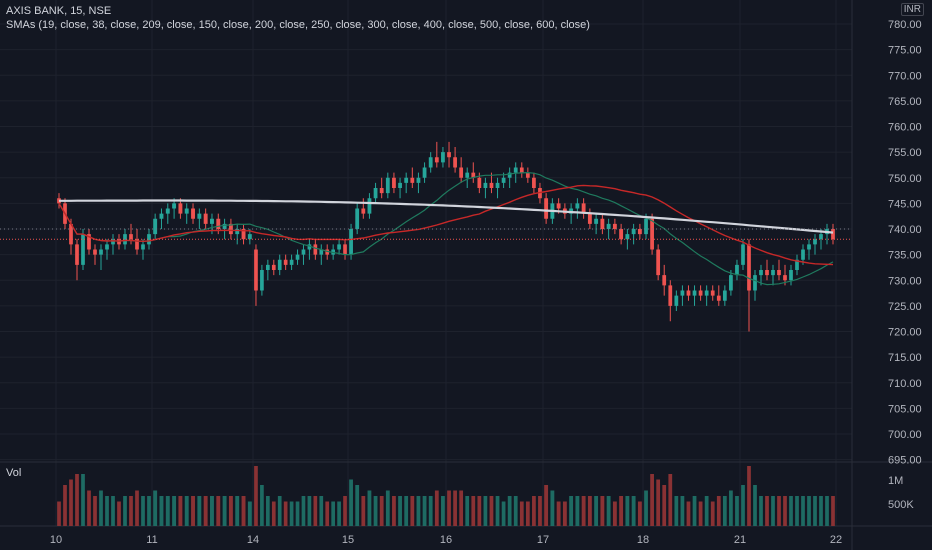  What do you see at coordinates (446, 225) in the screenshot?
I see `sma-38-line` at bounding box center [446, 225].